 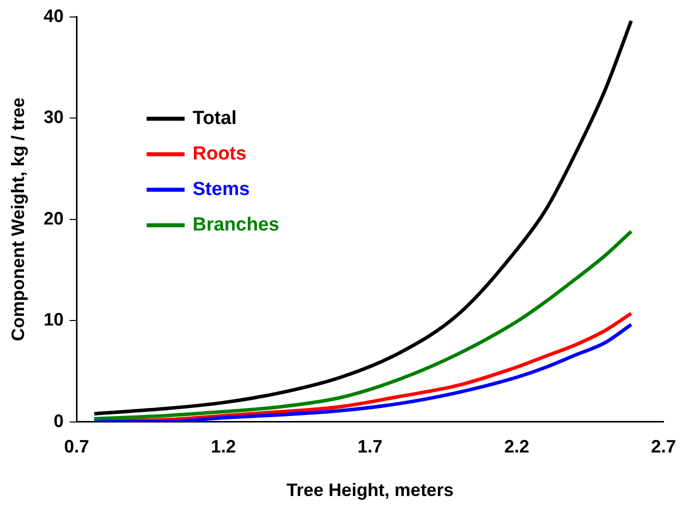 What do you see at coordinates (54, 218) in the screenshot?
I see `y-tick-label: 20` at bounding box center [54, 218].